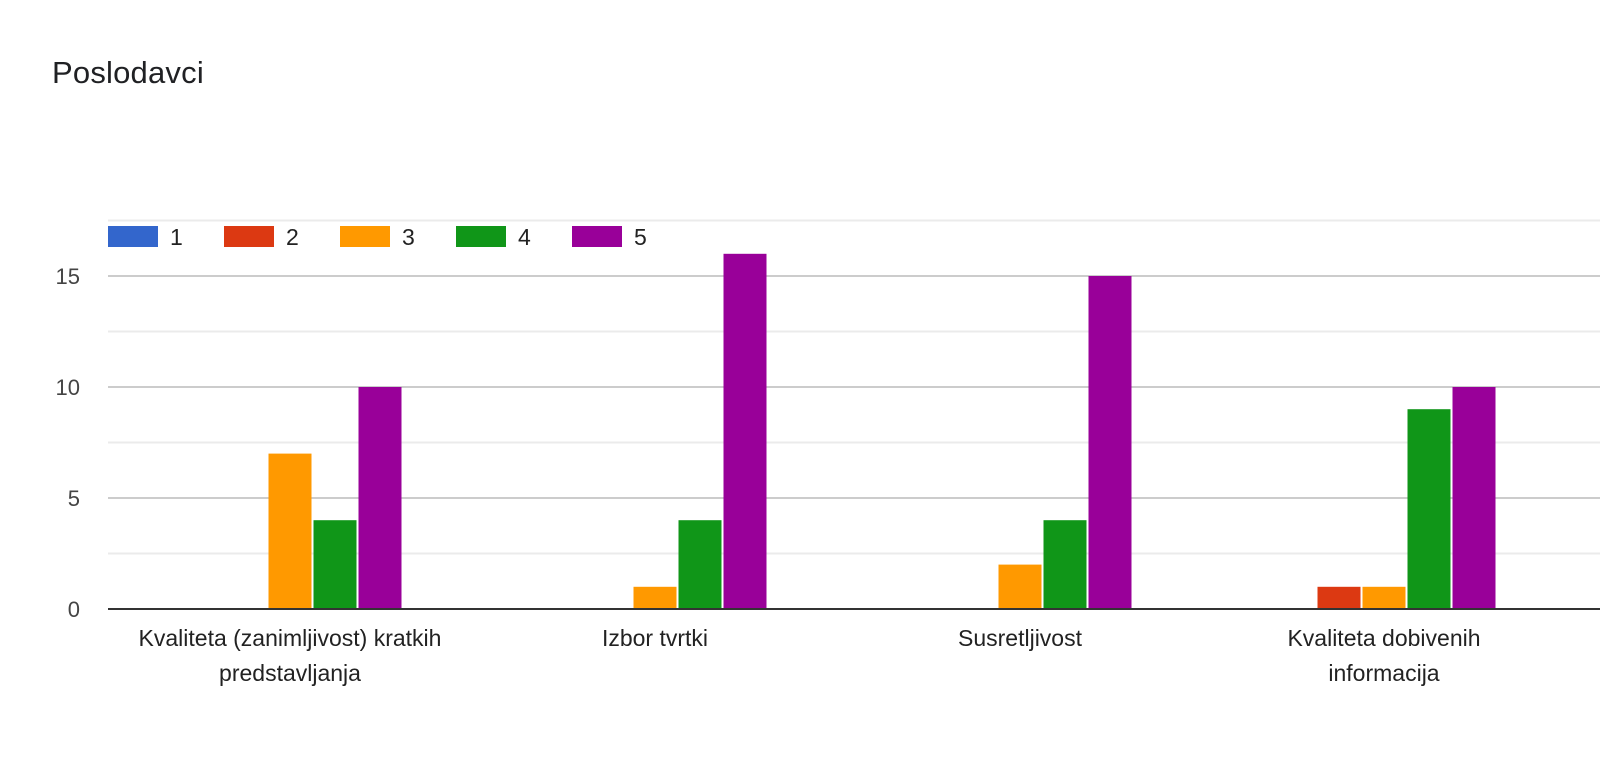  I want to click on x-category-label: Kvaliteta dobivenih, so click(1383, 638).